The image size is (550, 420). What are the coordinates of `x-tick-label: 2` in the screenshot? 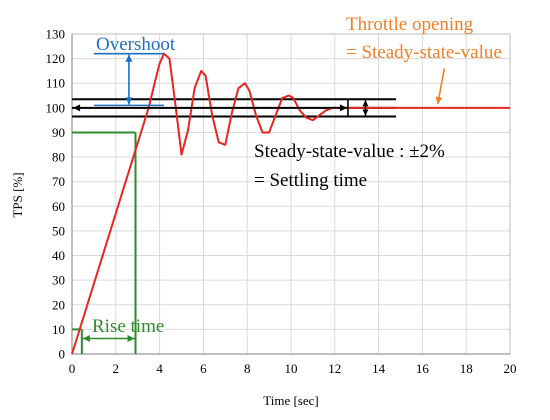 It's located at (116, 368).